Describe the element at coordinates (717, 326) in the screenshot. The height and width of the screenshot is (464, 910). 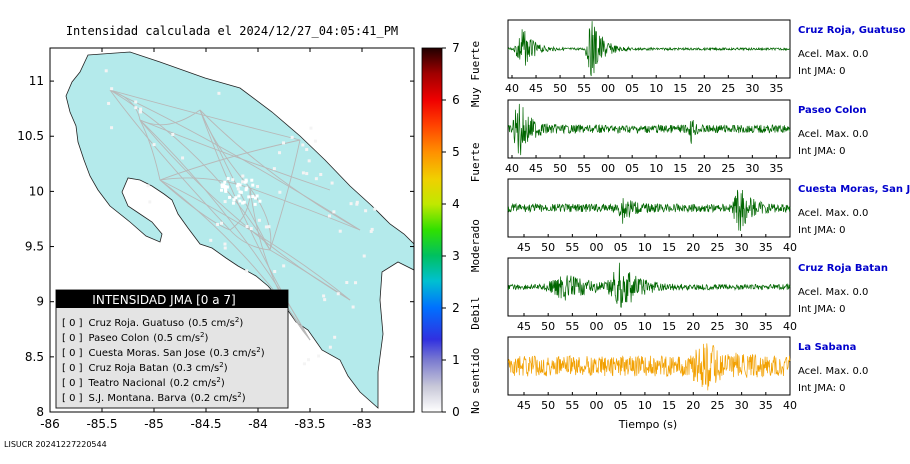
I see `seismogram-tick-label: 25` at that location.